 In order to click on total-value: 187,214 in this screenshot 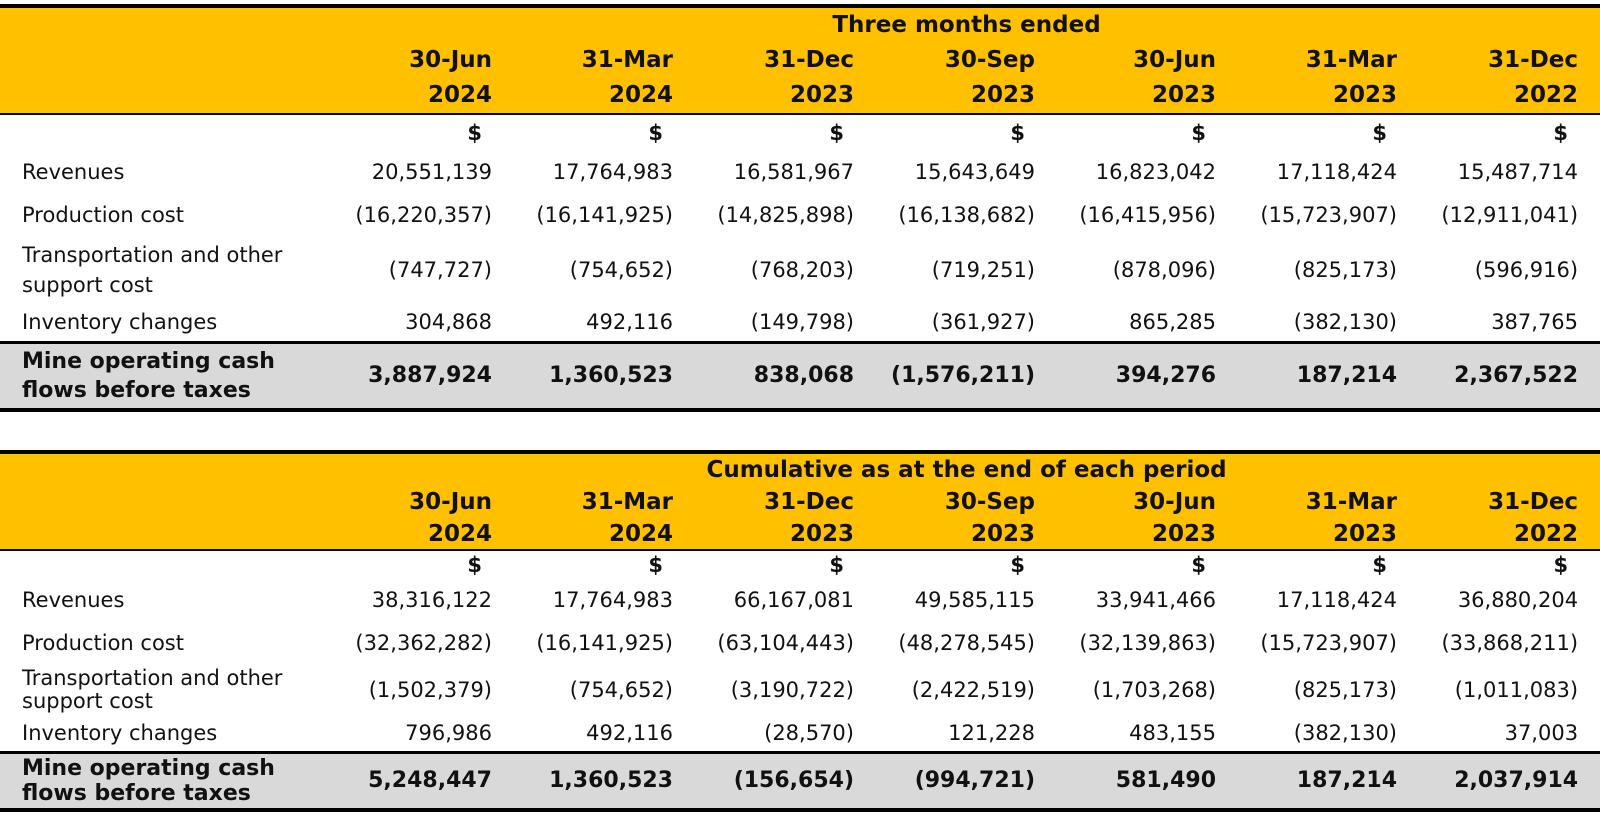, I will do `click(1328, 376)`.